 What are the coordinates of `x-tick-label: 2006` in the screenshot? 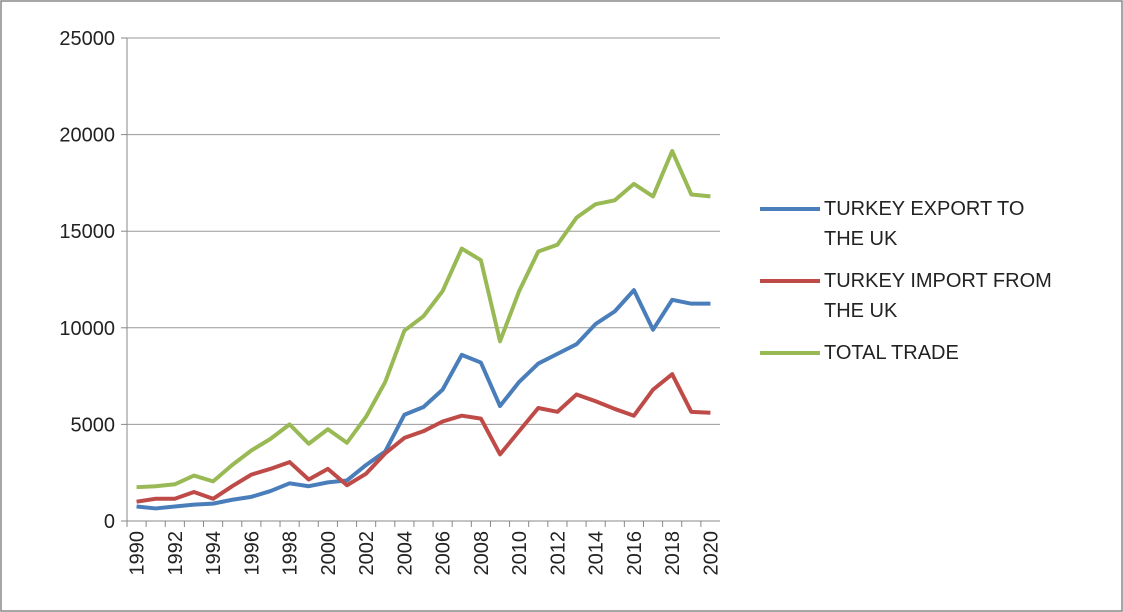 It's located at (444, 553).